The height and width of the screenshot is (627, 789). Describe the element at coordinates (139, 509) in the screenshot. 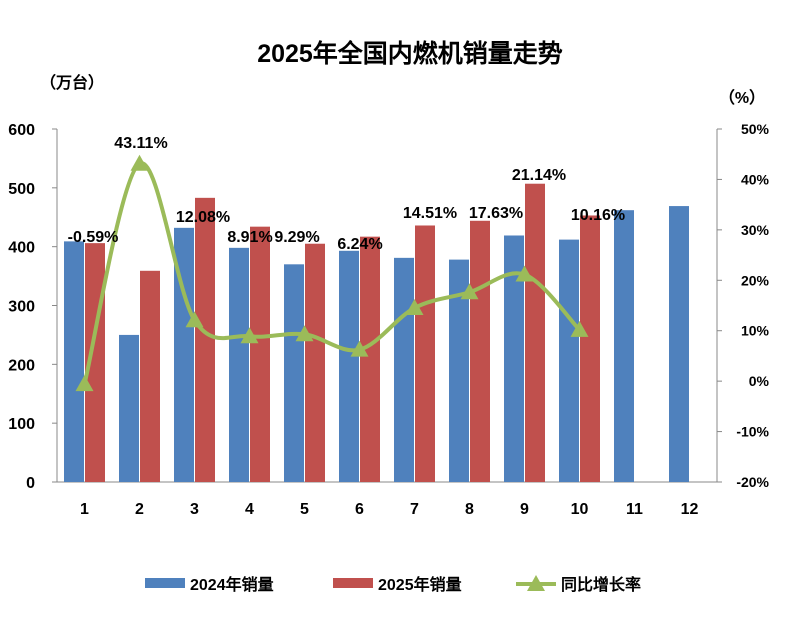

I see `x-tick-label: 2` at that location.